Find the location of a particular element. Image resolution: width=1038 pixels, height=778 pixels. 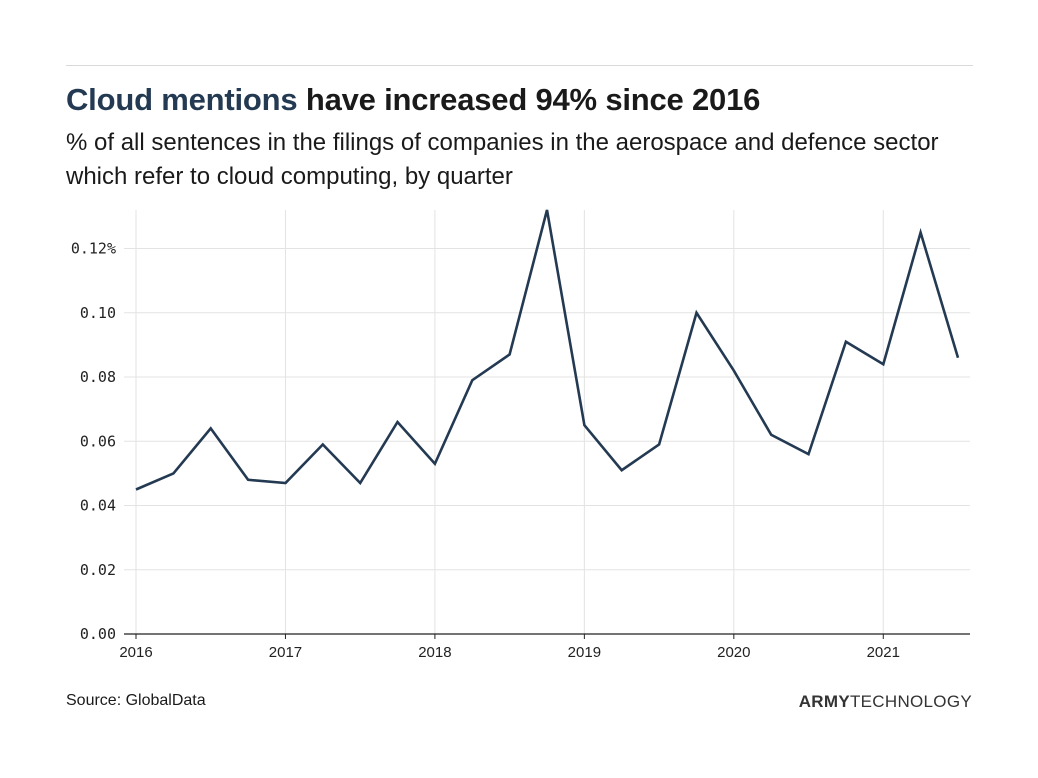

brand-logo: ARMYTECHNOLOGY is located at coordinates (885, 702).